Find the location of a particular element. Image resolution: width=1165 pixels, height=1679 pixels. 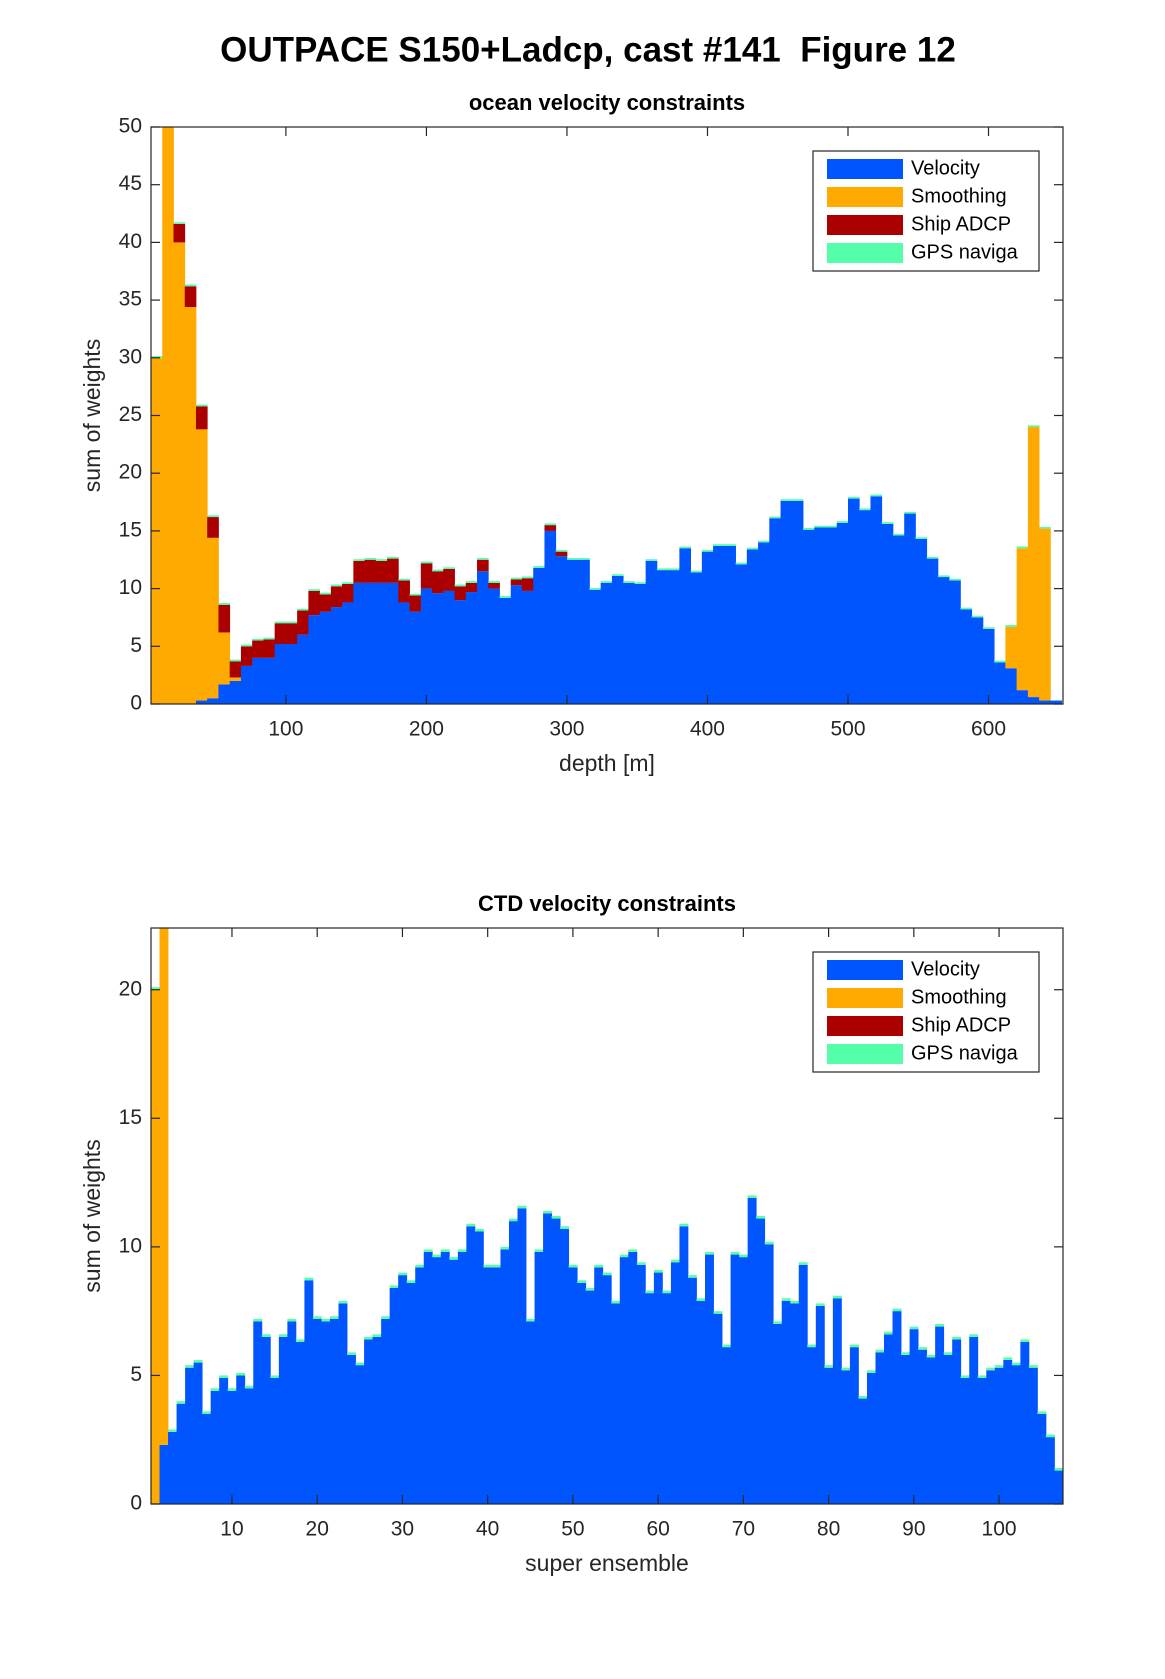

legend-label: Velocity is located at coordinates (945, 969).